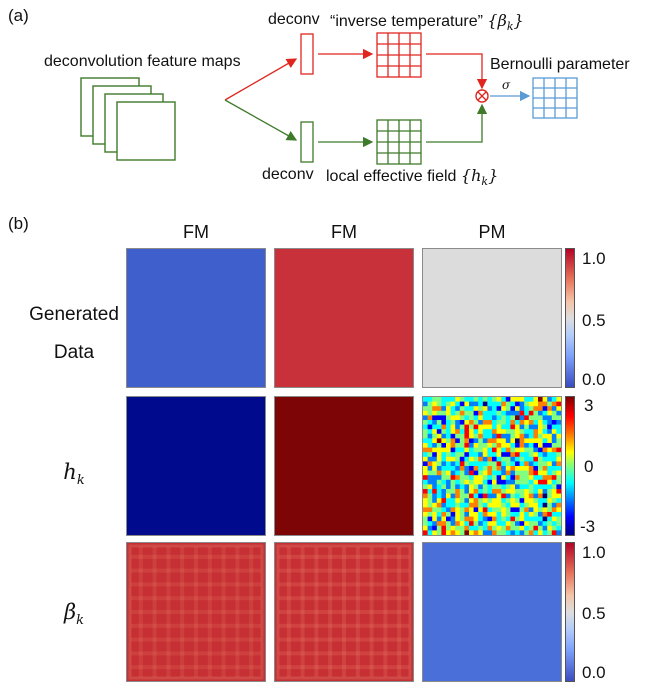  What do you see at coordinates (492, 232) in the screenshot?
I see `column-header-pm: PM` at bounding box center [492, 232].